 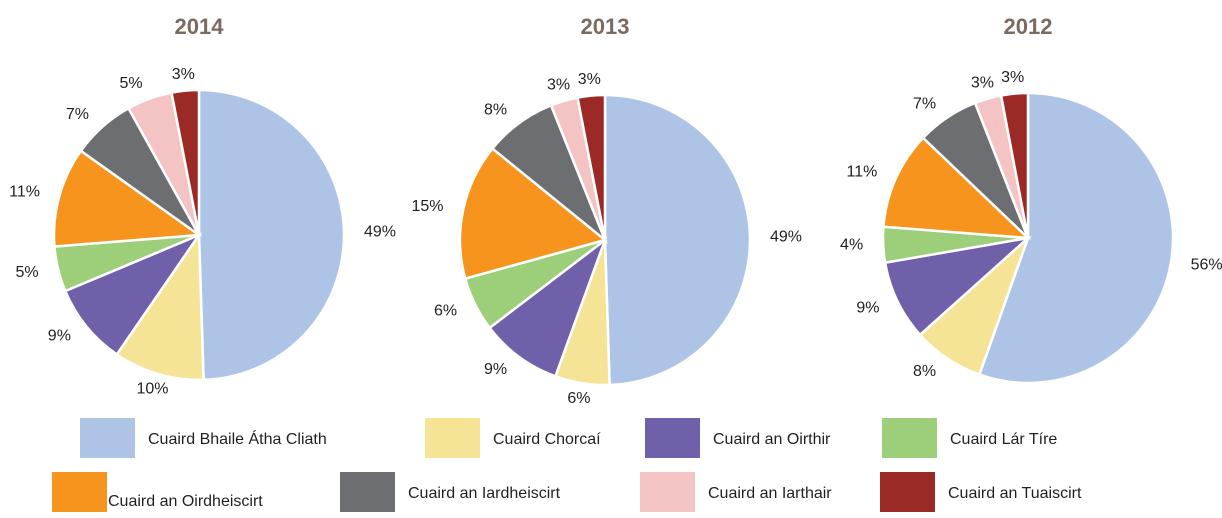 What do you see at coordinates (1003, 439) in the screenshot?
I see `legend-label: Cuaird Lár Tíre` at bounding box center [1003, 439].